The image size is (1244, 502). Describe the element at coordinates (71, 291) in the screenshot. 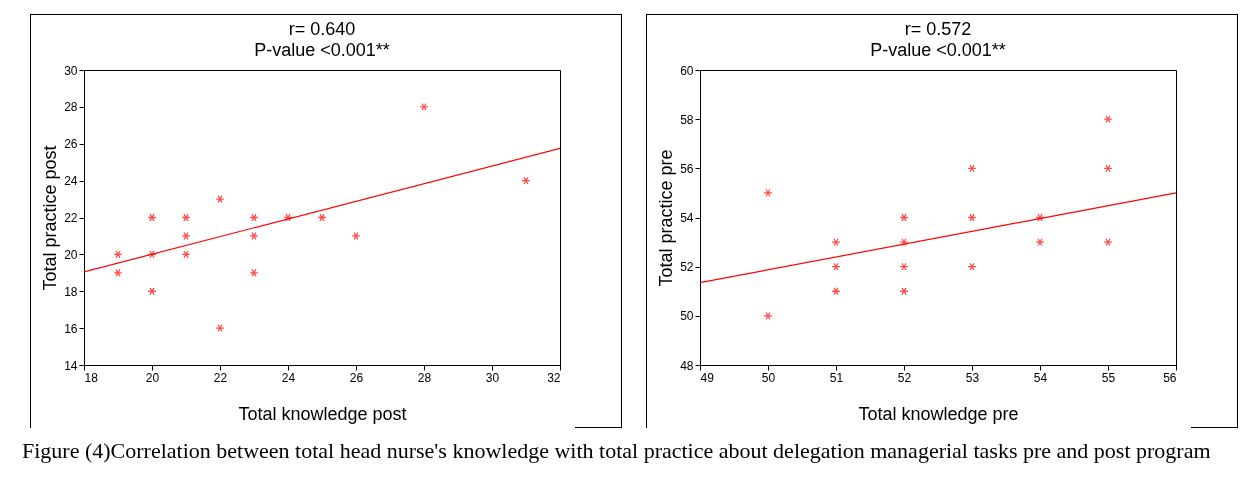

I see `y-tick-label: 18` at that location.